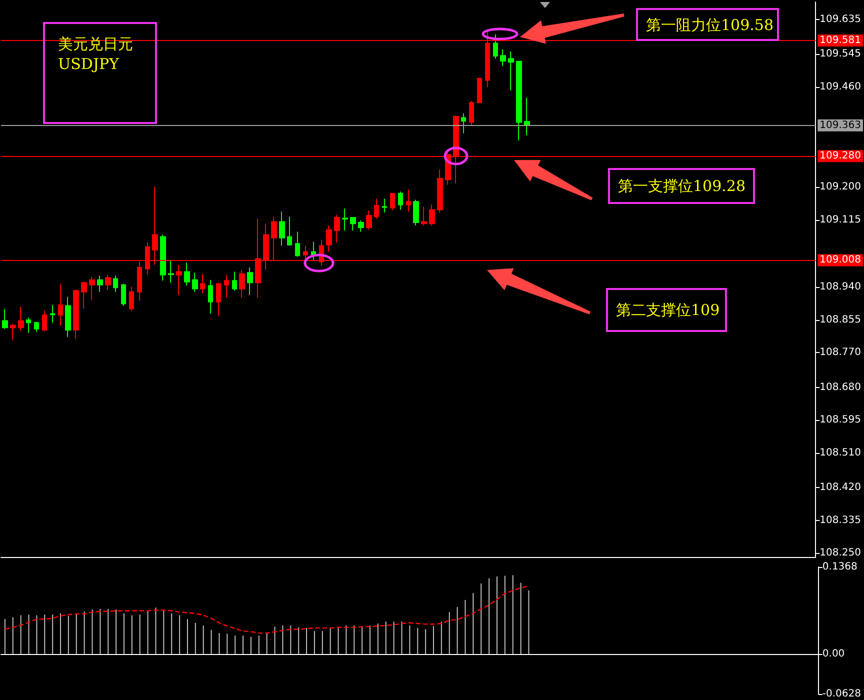  Describe the element at coordinates (841, 387) in the screenshot. I see `y-tick-label: 108.680` at that location.